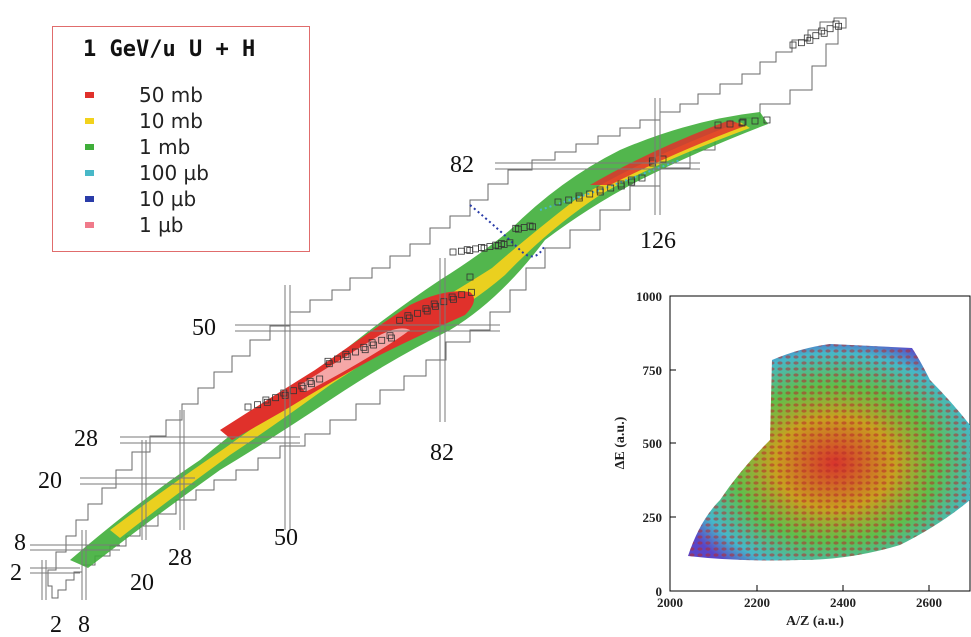  Describe the element at coordinates (462, 165) in the screenshot. I see `proton-magic-82: 82` at that location.